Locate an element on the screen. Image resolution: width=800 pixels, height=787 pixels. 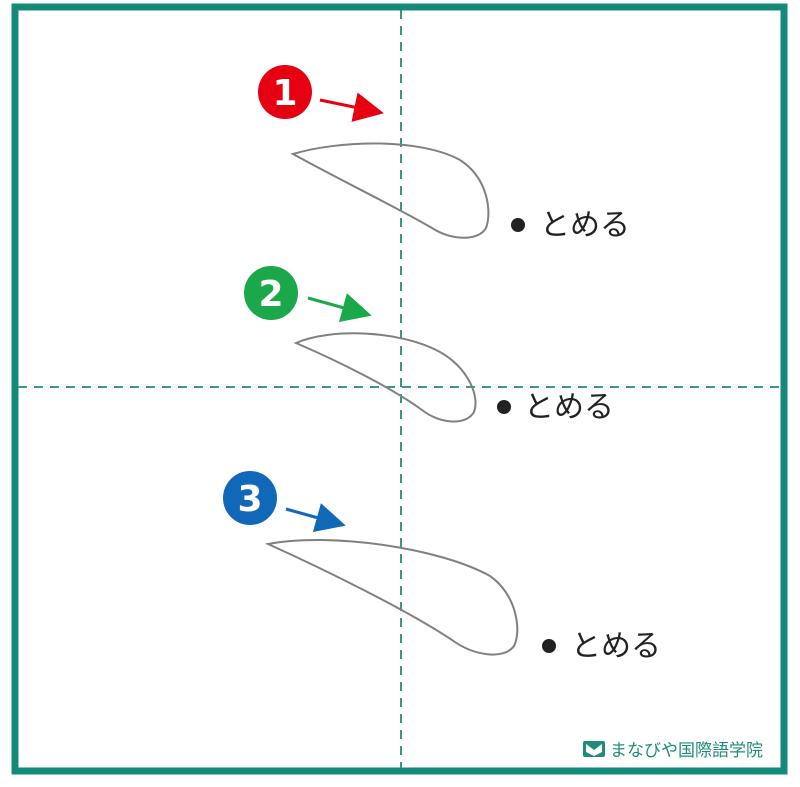
step-1-number: 1 is located at coordinates (284, 93).